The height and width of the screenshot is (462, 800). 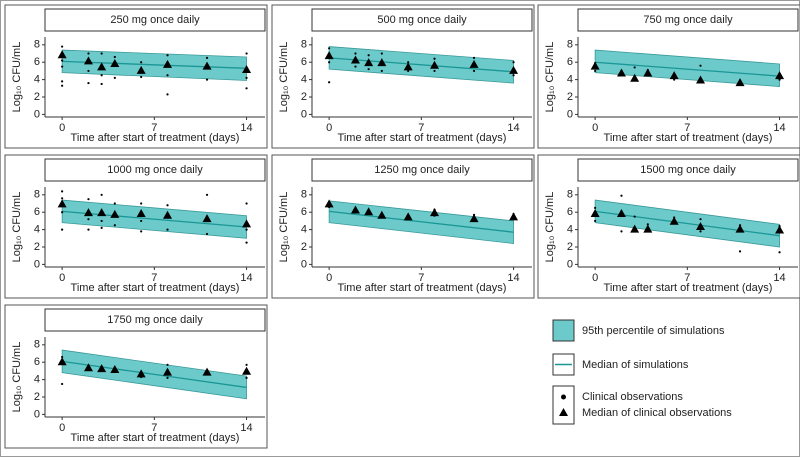 What do you see at coordinates (155, 20) in the screenshot?
I see `panel-title: 250 mg once daily` at bounding box center [155, 20].